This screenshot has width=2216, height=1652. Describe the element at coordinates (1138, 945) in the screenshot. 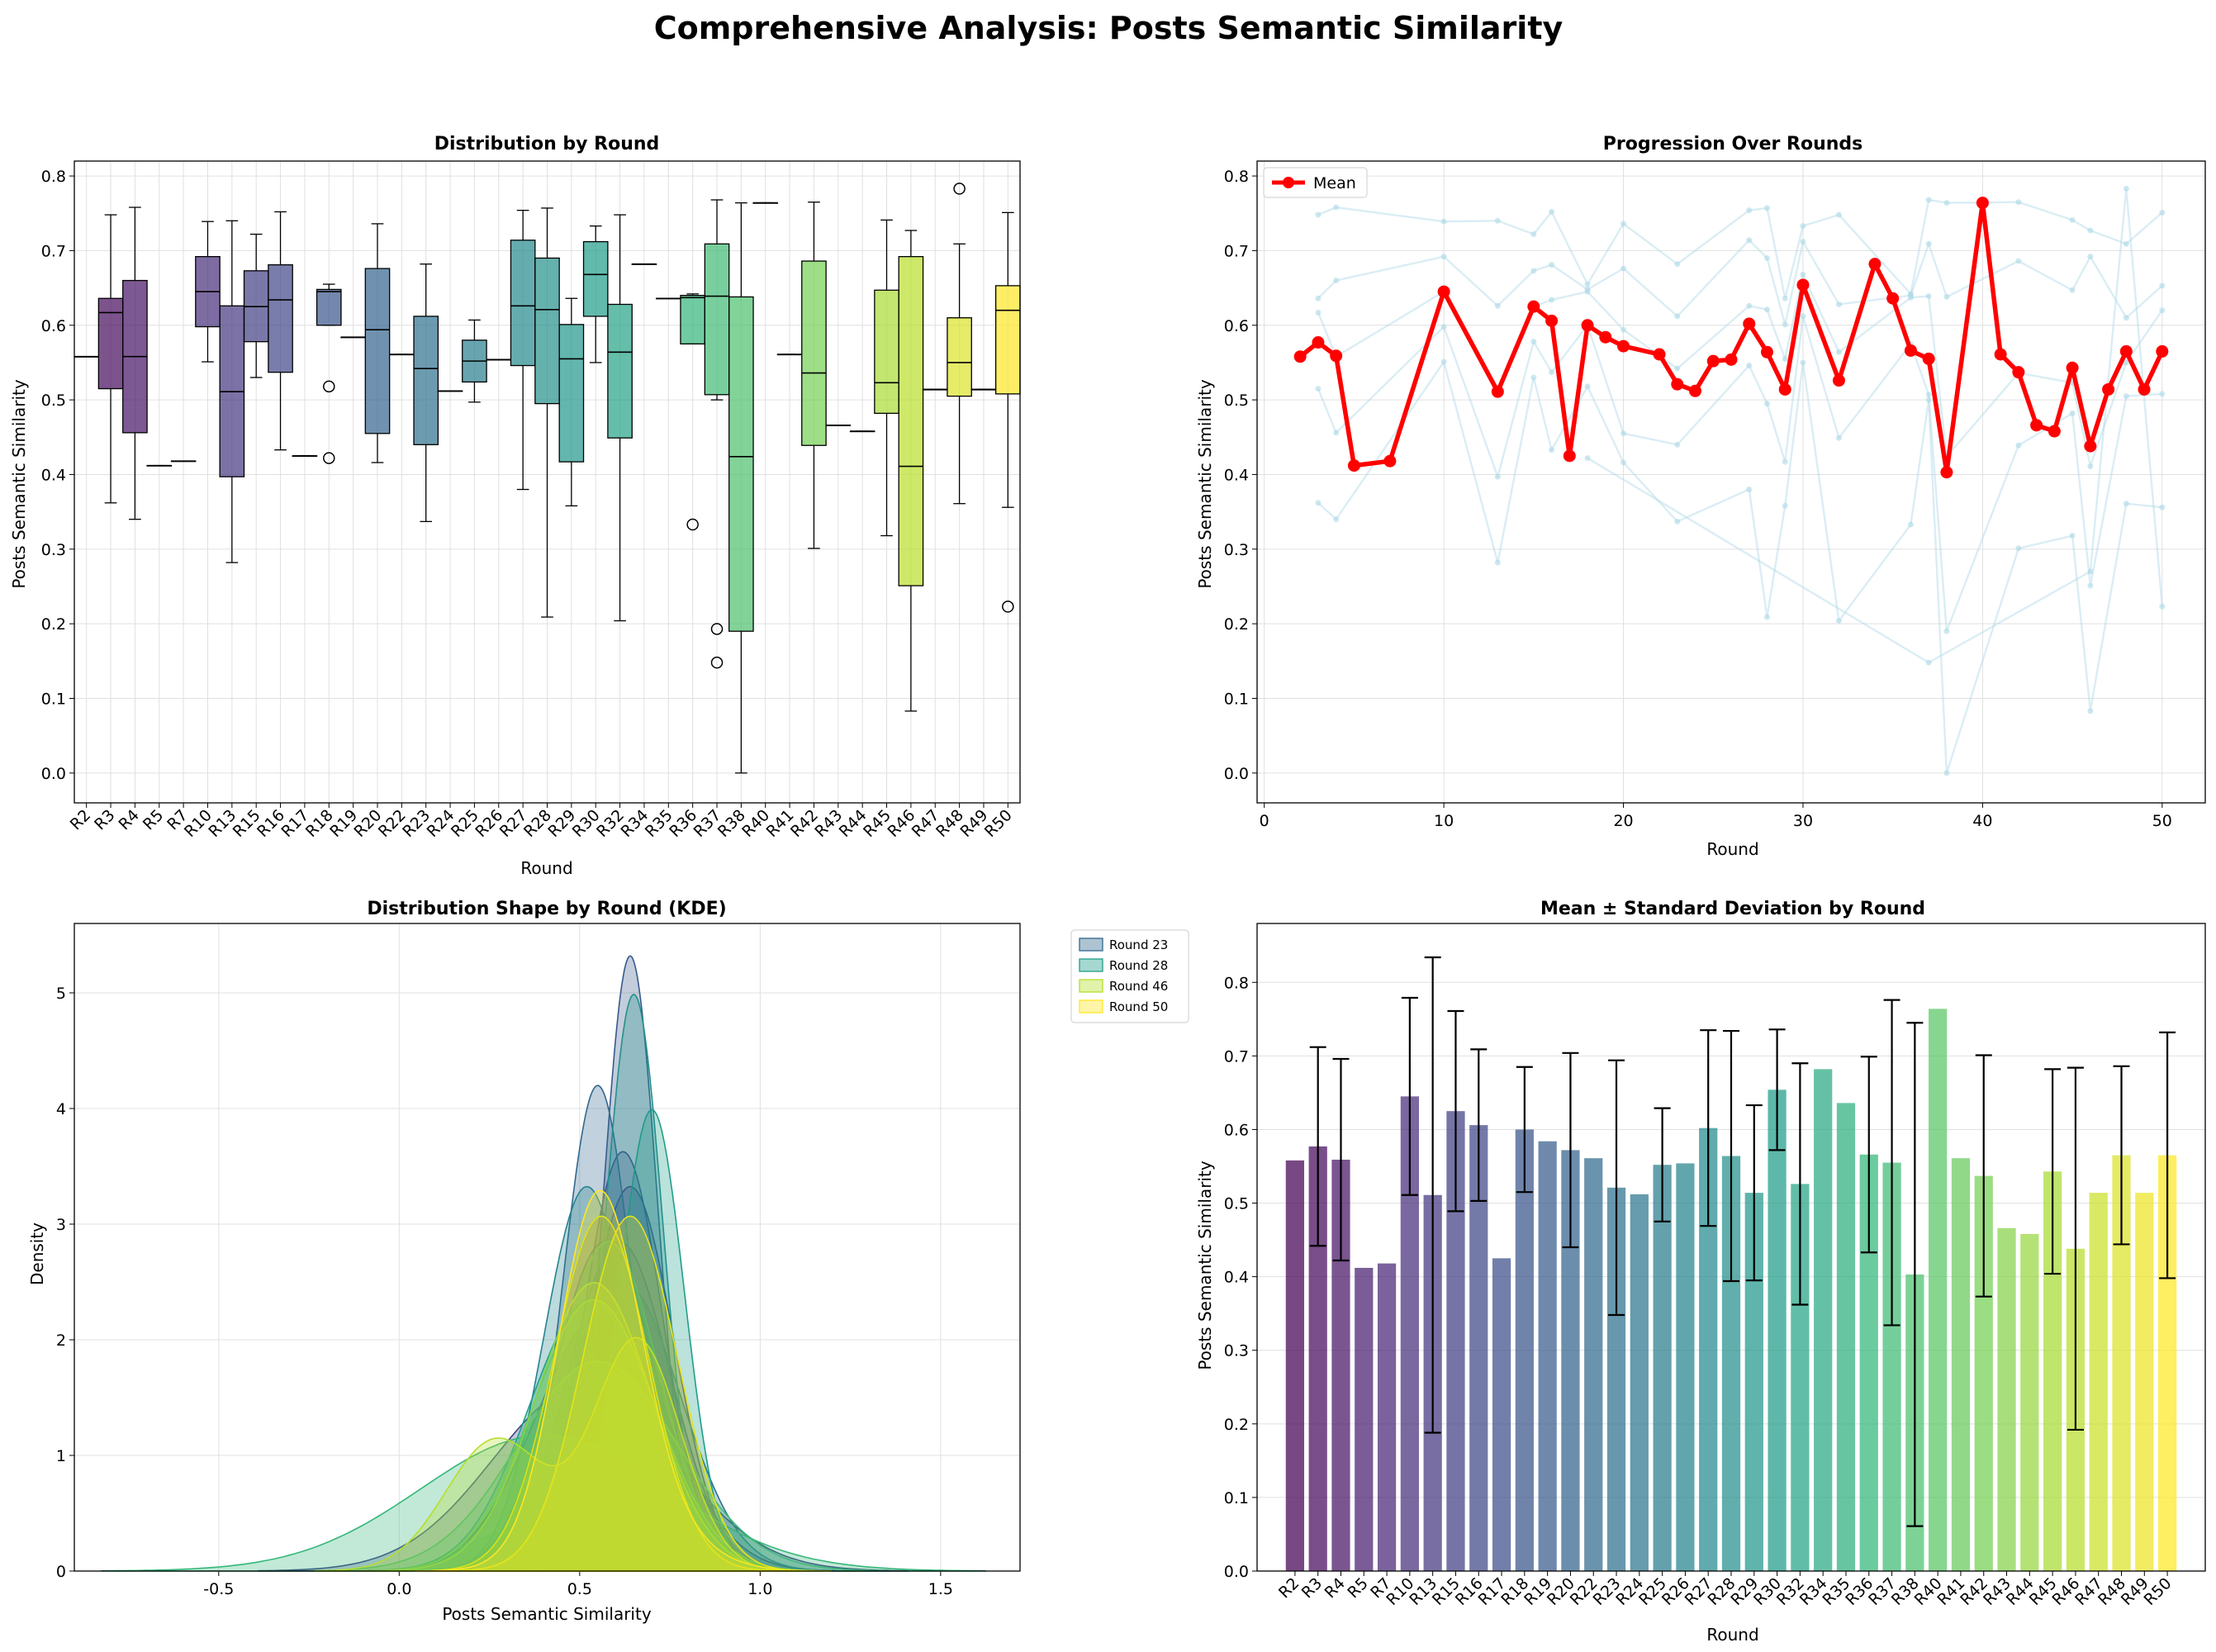

I see `legend-label: Round 23` at that location.